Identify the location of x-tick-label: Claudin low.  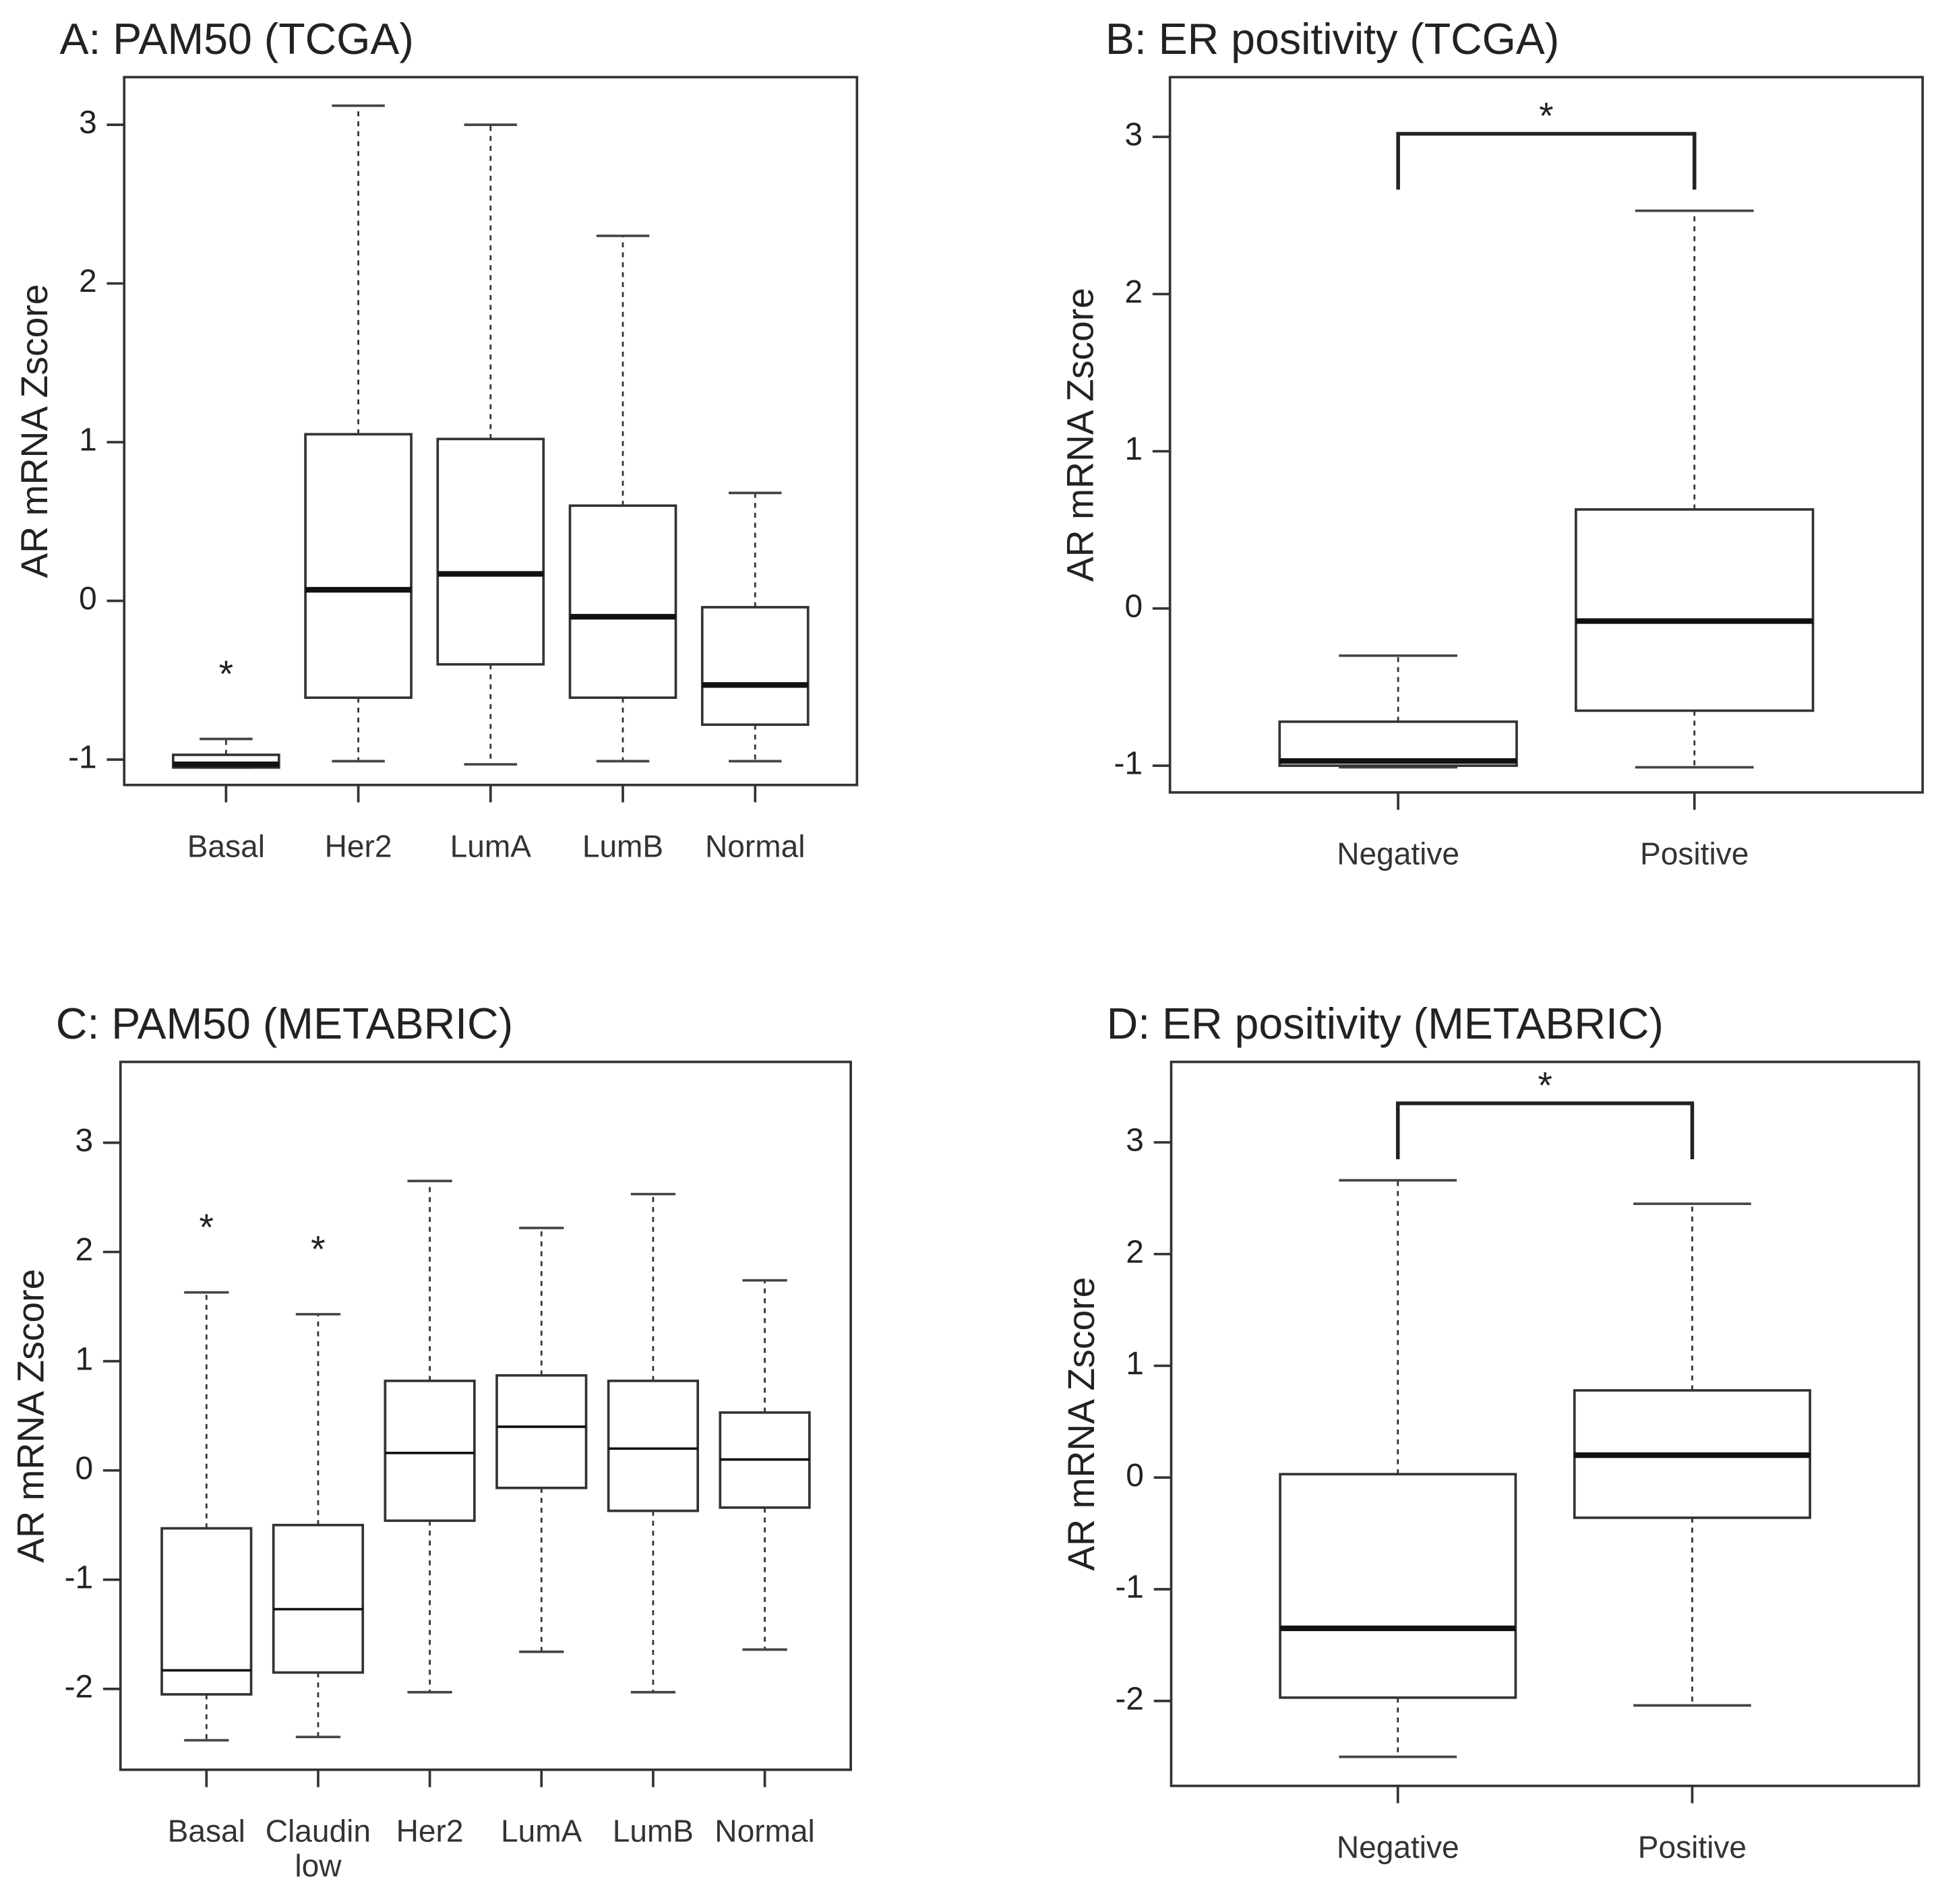
(318, 1849).